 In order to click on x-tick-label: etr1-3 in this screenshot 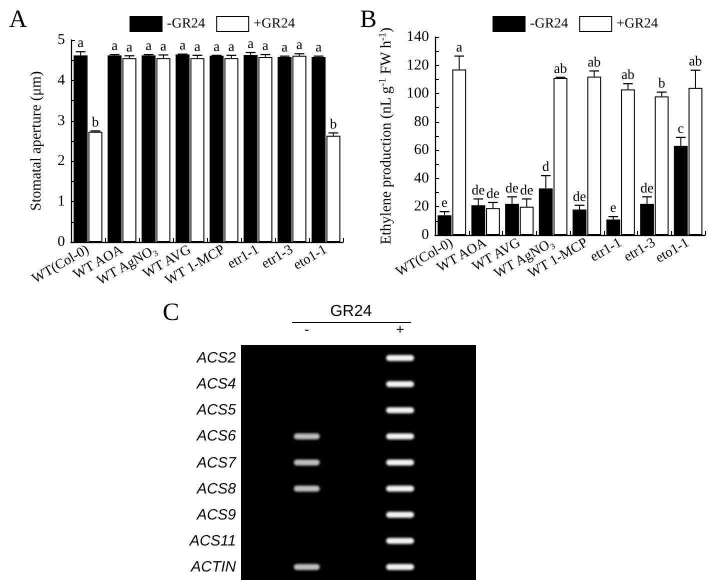, I will do `click(640, 251)`.